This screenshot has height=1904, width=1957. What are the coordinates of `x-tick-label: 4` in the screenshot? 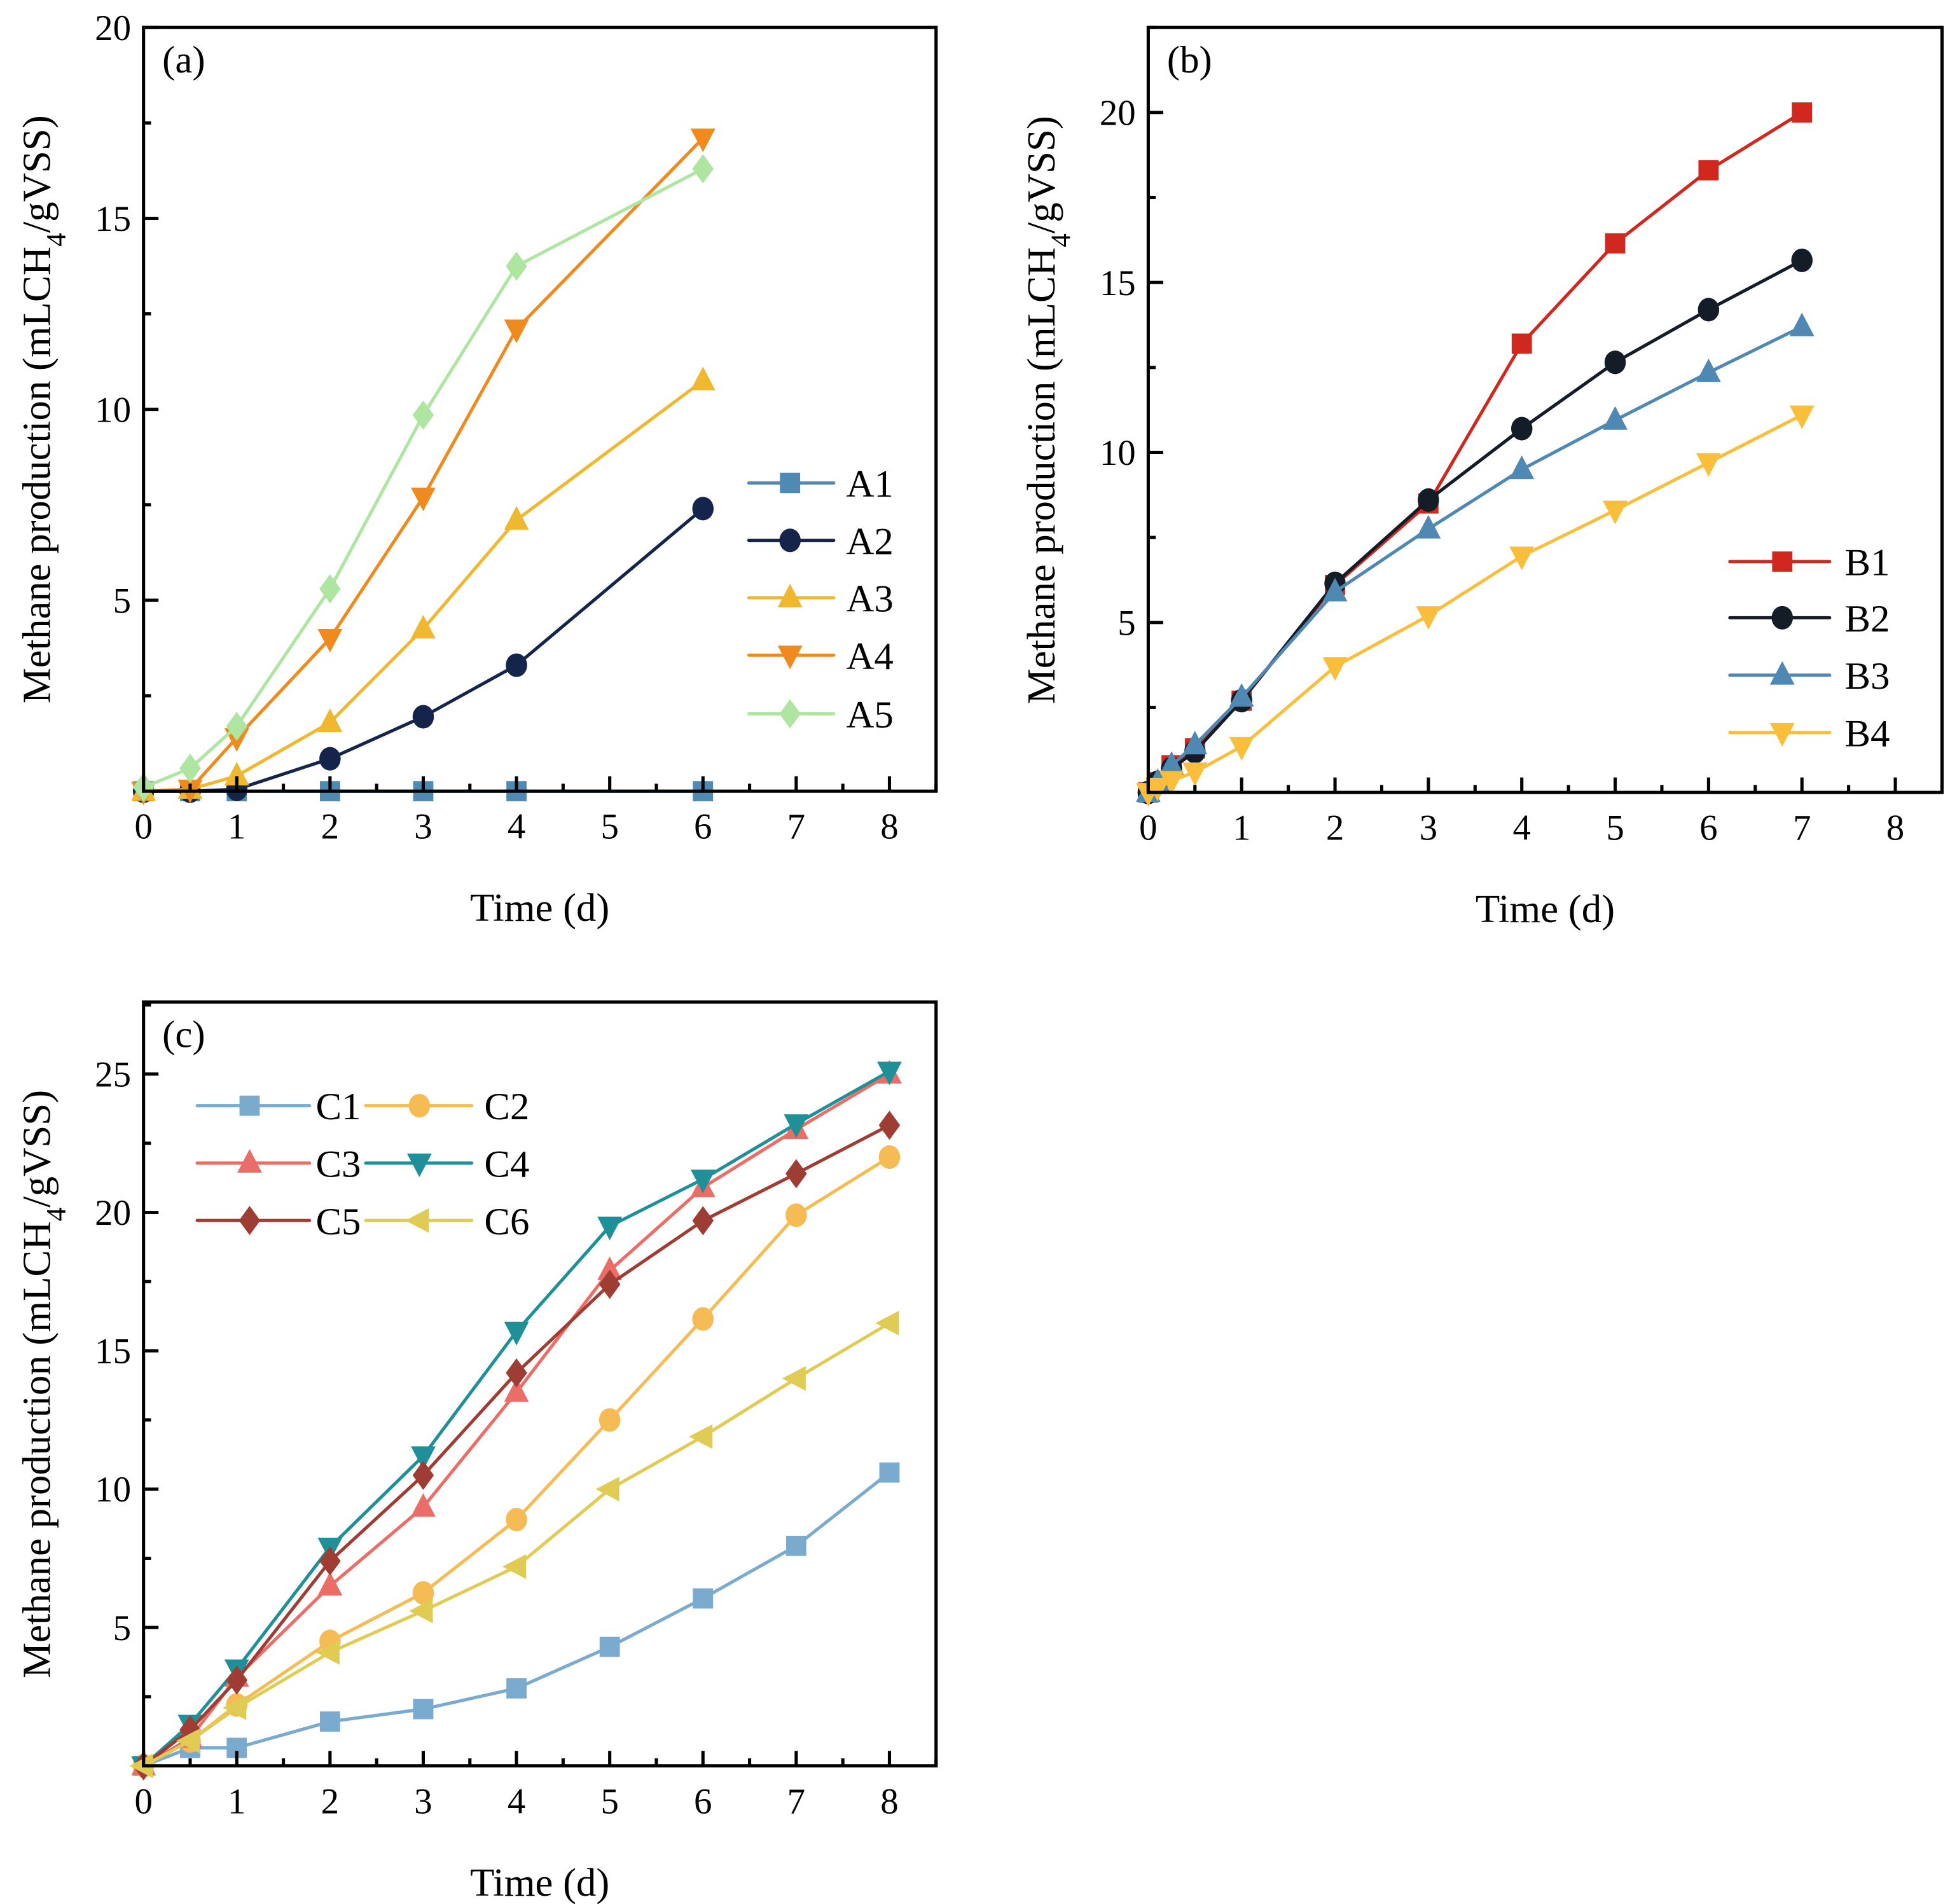 It's located at (516, 827).